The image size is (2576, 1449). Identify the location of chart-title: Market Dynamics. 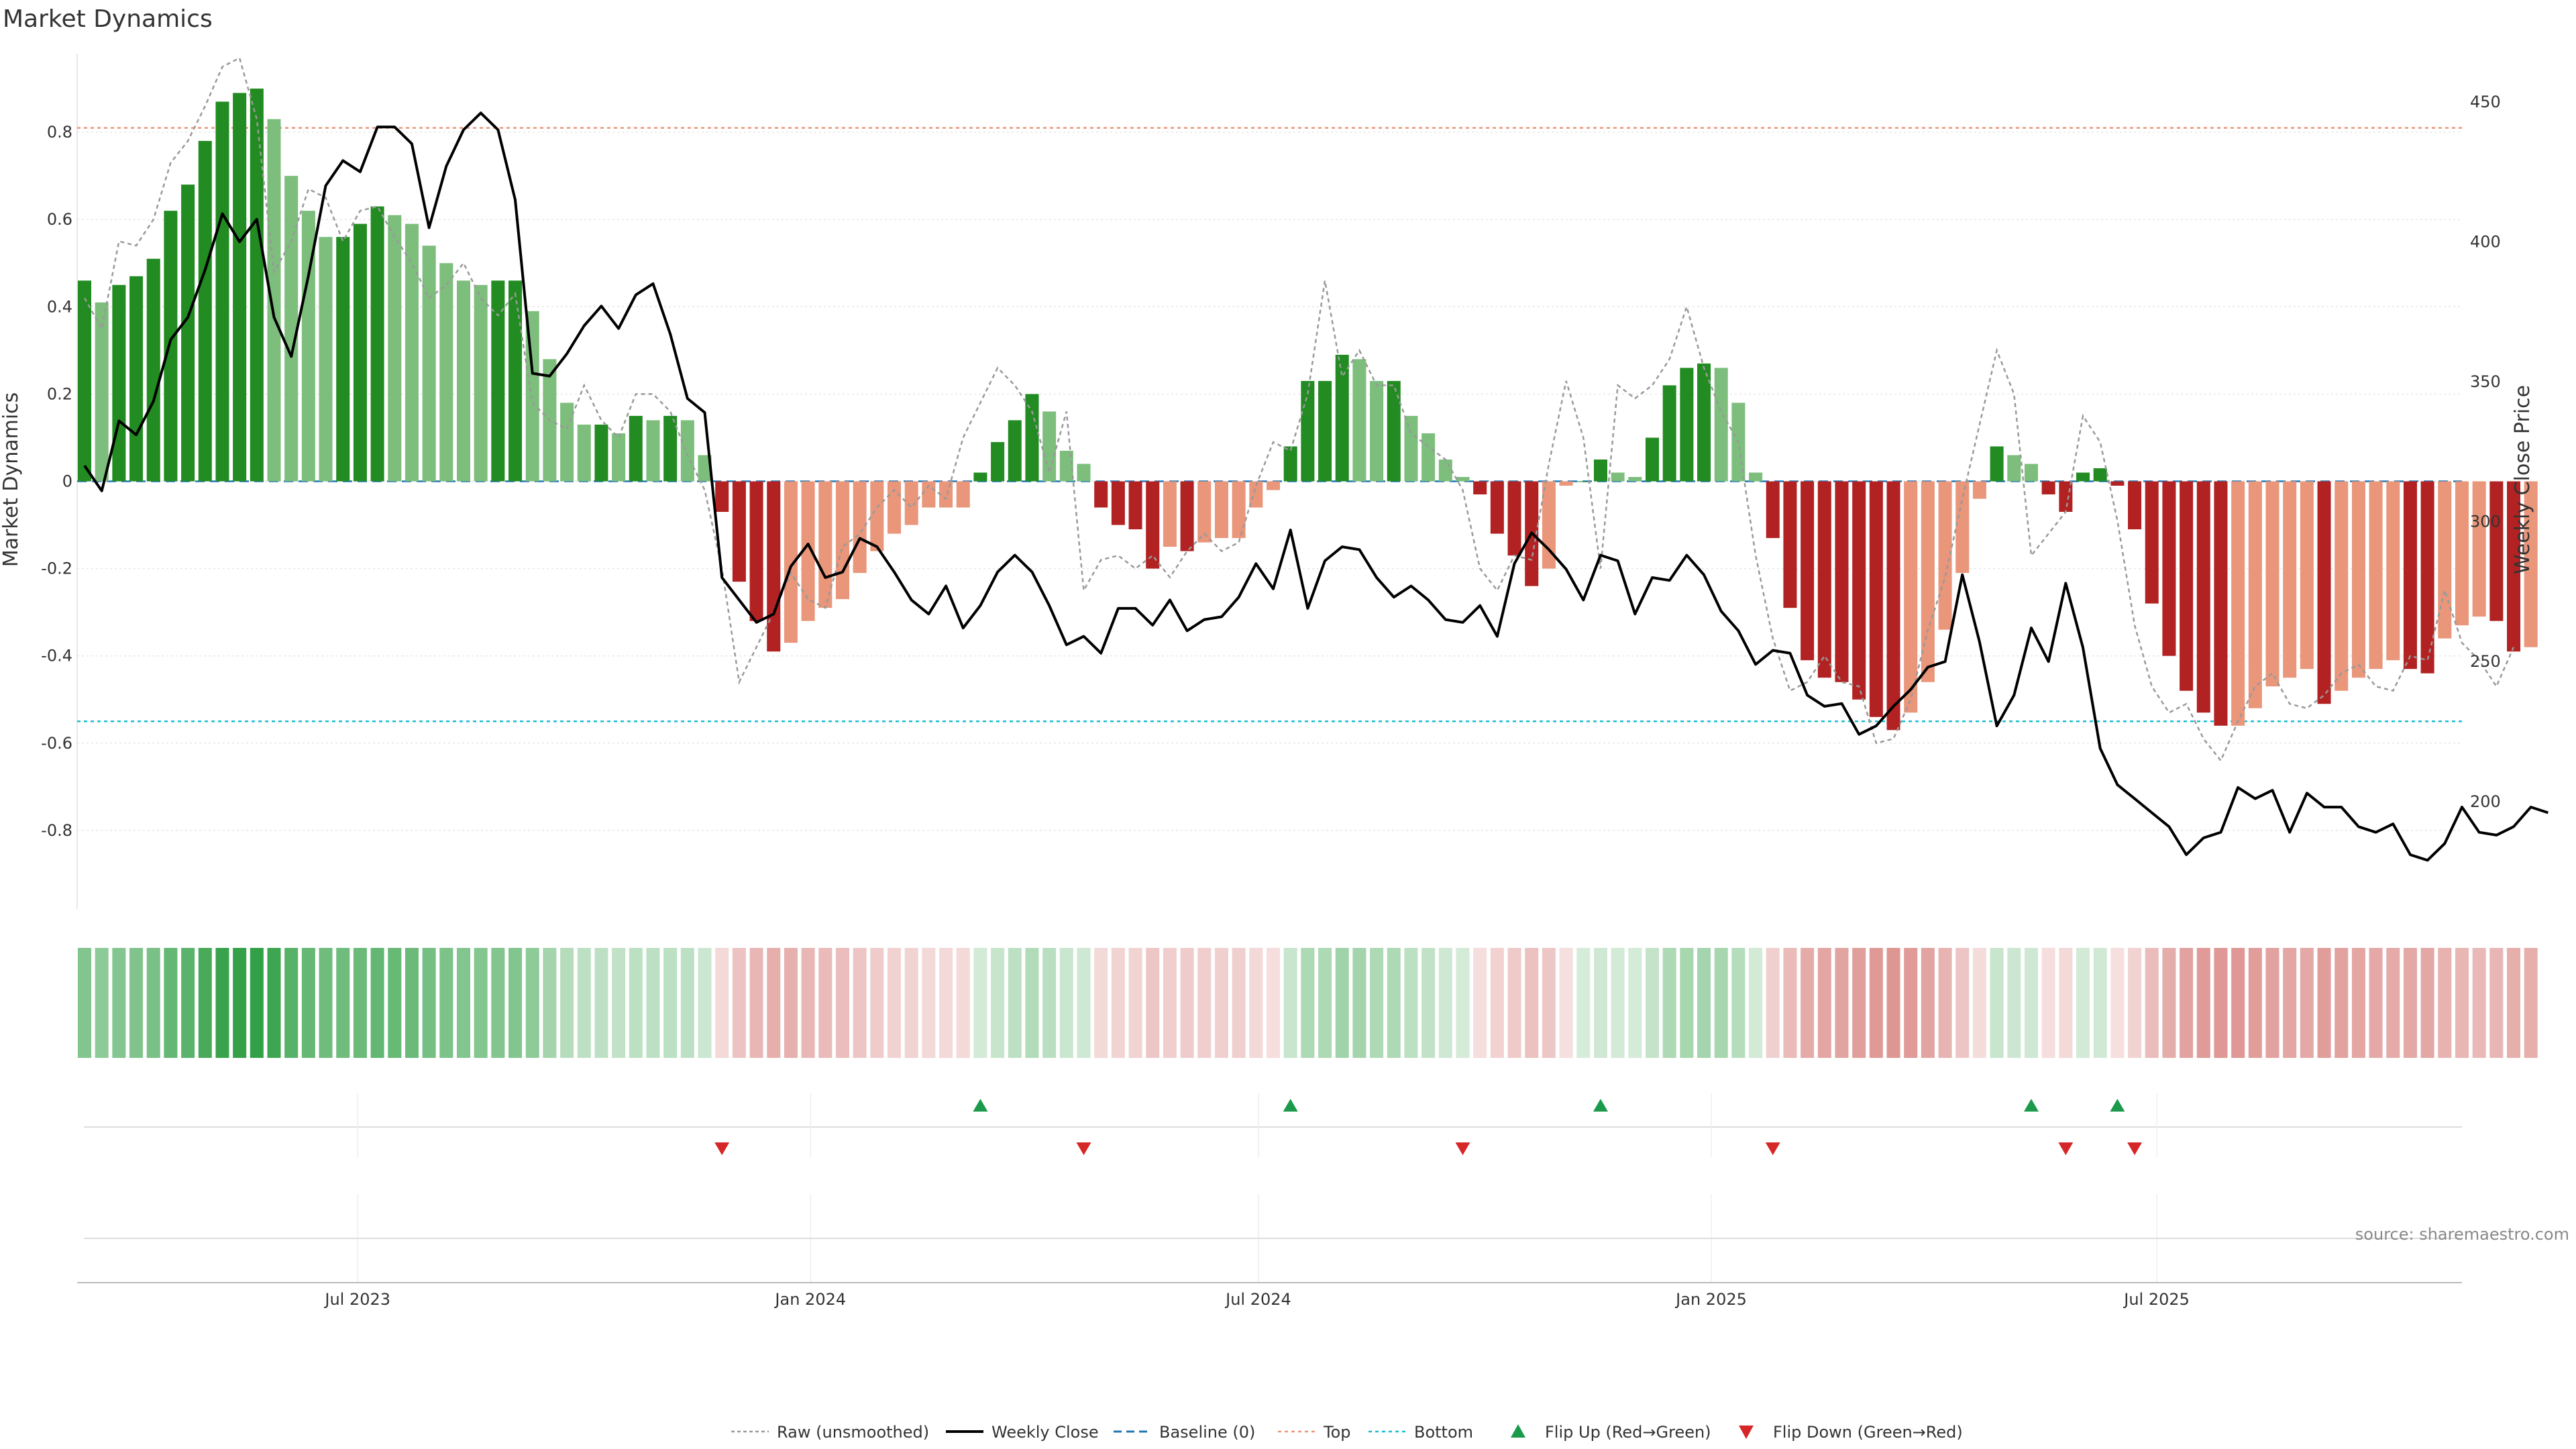
(108, 19).